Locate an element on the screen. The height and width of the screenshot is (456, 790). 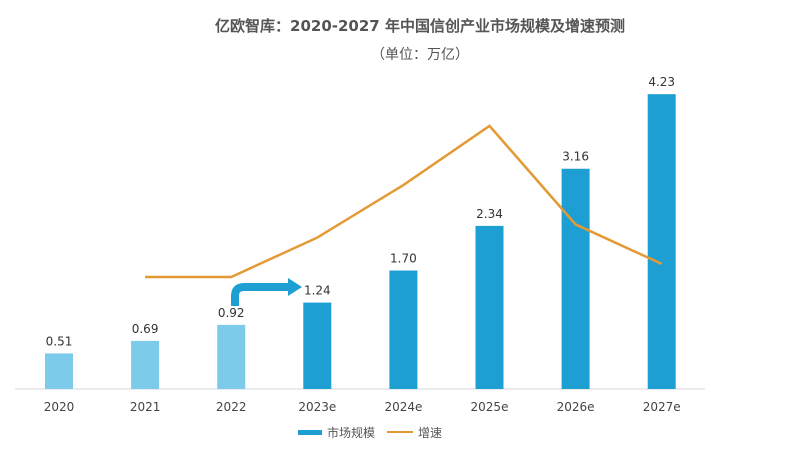
growth-arrow-head is located at coordinates (295, 287).